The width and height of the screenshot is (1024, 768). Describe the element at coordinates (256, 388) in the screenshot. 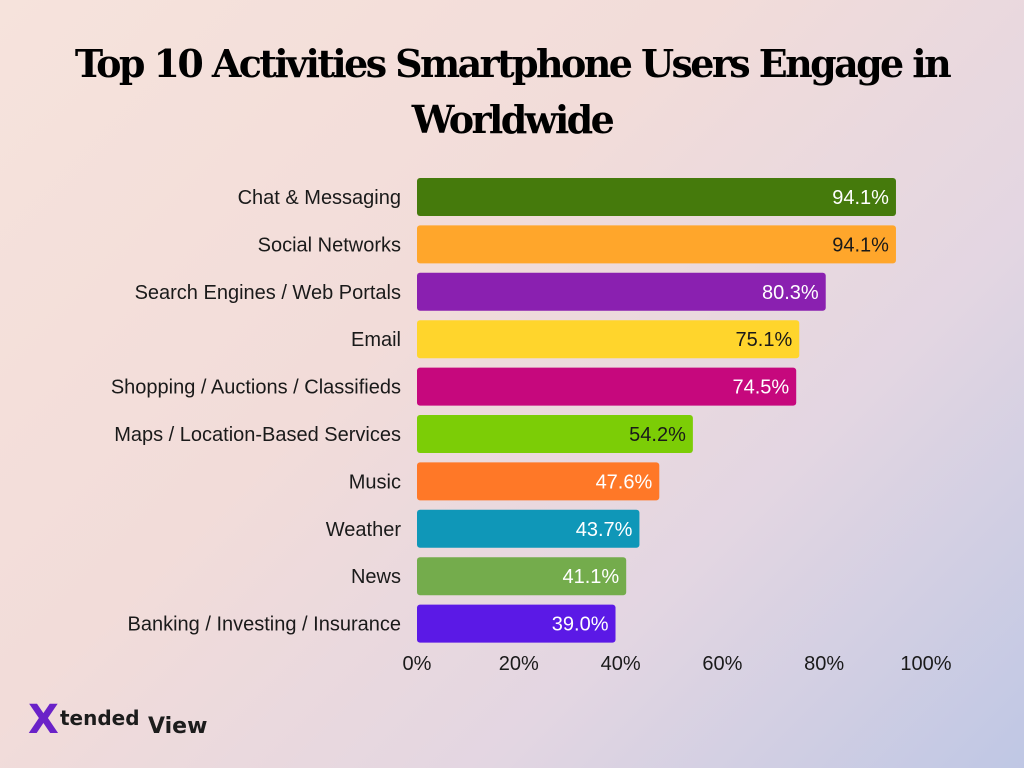

I see `category-label: Shopping / Auctions / Classifieds` at that location.